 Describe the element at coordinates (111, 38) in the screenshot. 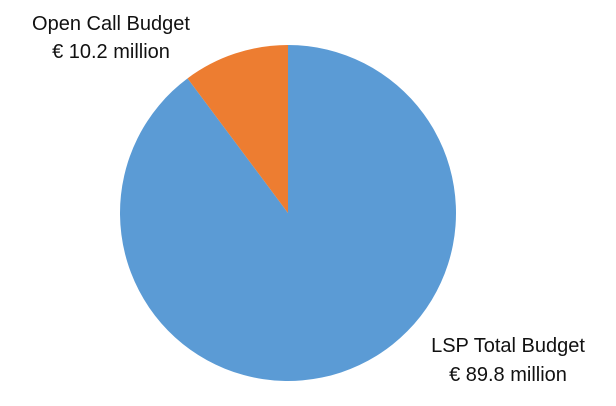

I see `slice-label-open-call: Open Call Budget € 10.2 million` at that location.